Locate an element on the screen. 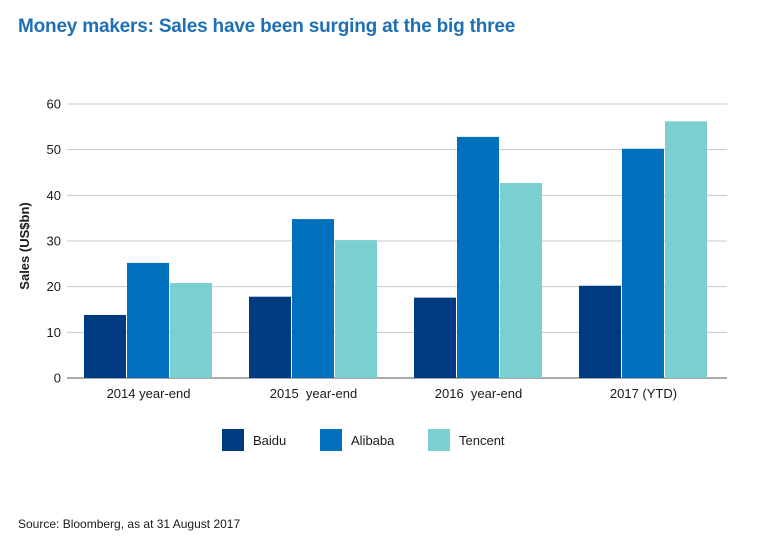  y-tick-label: 0 is located at coordinates (57, 378).